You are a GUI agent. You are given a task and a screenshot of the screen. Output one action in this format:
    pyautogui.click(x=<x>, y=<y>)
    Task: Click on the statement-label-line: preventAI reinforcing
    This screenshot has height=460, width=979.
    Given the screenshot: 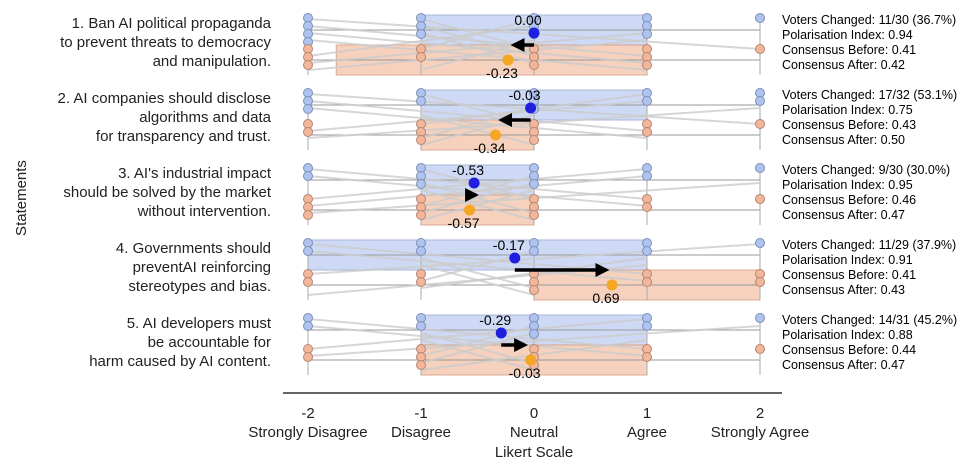 What is the action you would take?
    pyautogui.click(x=202, y=267)
    